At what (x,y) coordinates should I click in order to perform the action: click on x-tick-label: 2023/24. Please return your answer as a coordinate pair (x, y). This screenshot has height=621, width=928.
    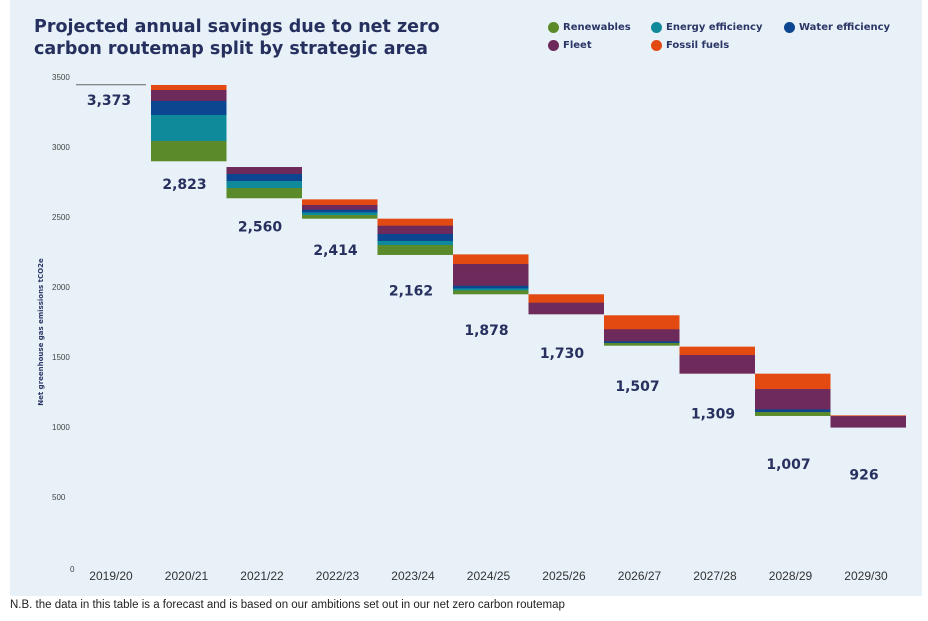
    Looking at the image, I should click on (413, 576).